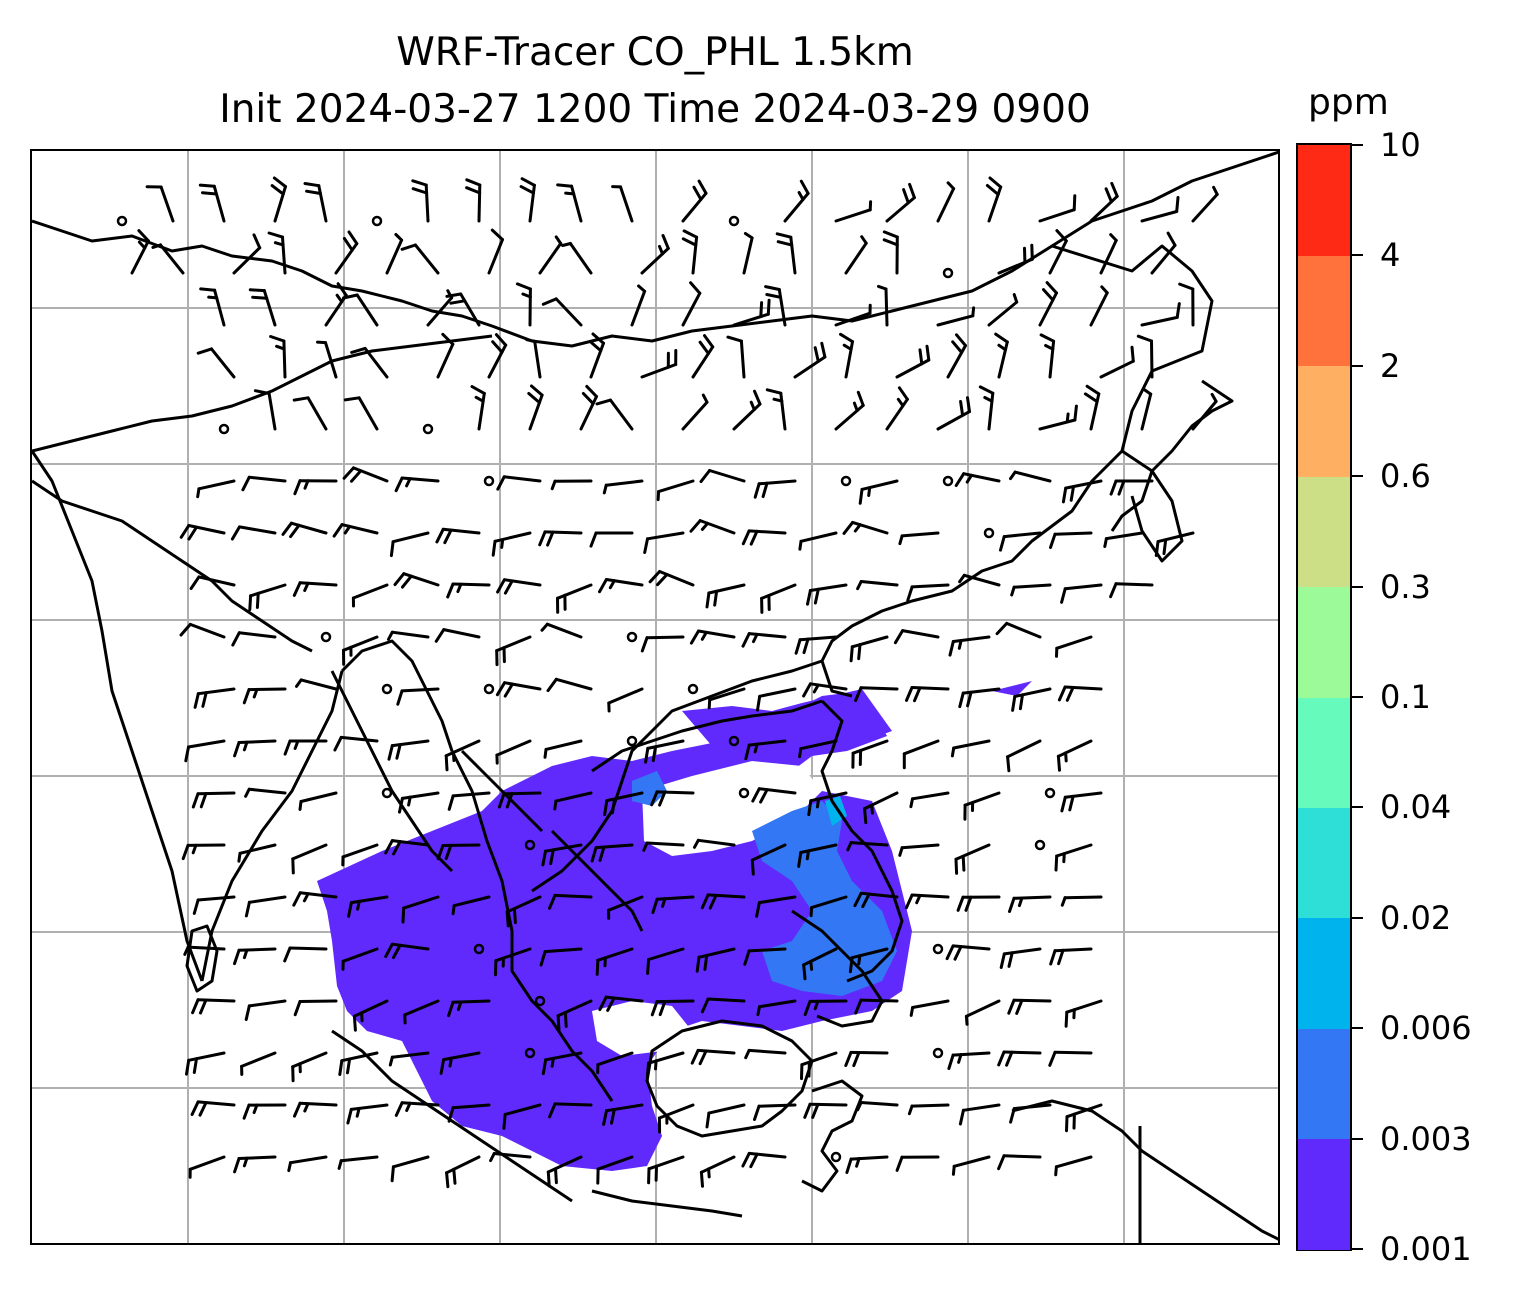 This screenshot has height=1306, width=1528. Describe the element at coordinates (1172, 455) in the screenshot. I see `coast-japan` at that location.